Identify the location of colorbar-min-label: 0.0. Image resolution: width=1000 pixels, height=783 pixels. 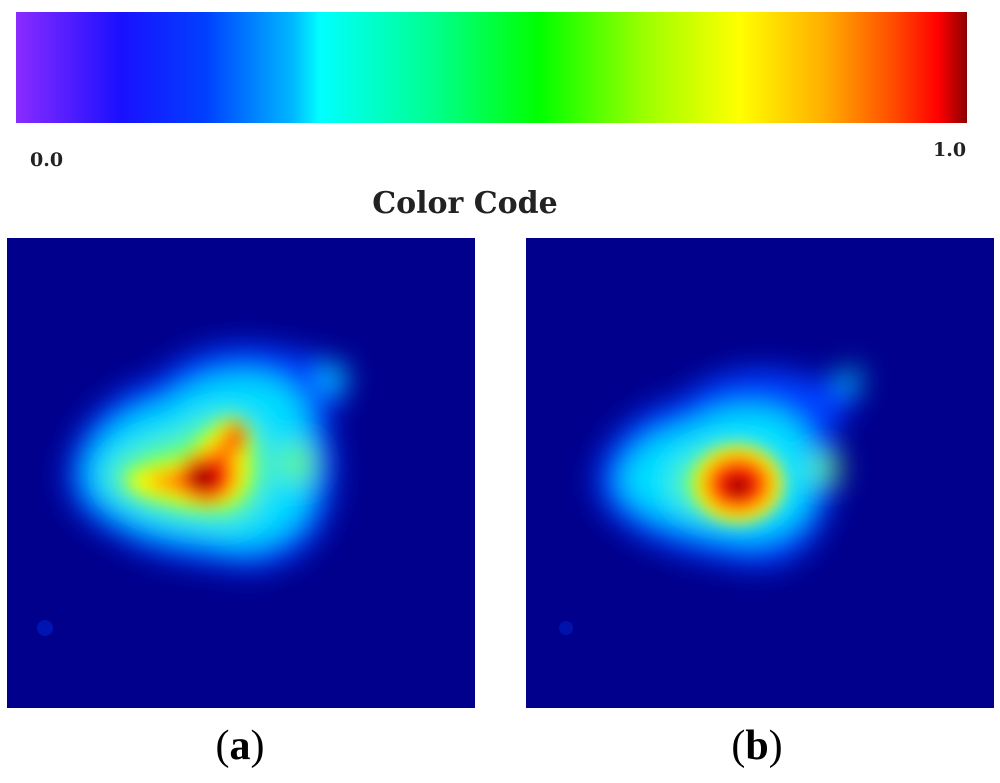
(47, 160).